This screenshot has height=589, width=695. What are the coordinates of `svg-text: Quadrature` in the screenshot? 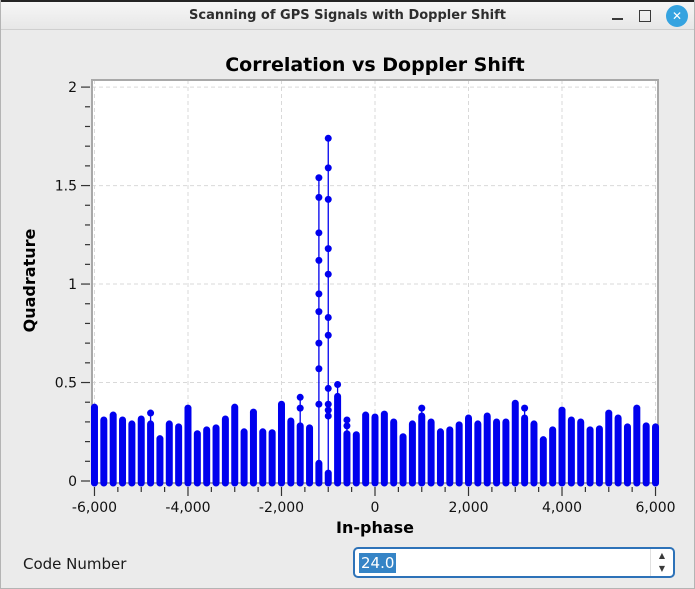 It's located at (29, 281).